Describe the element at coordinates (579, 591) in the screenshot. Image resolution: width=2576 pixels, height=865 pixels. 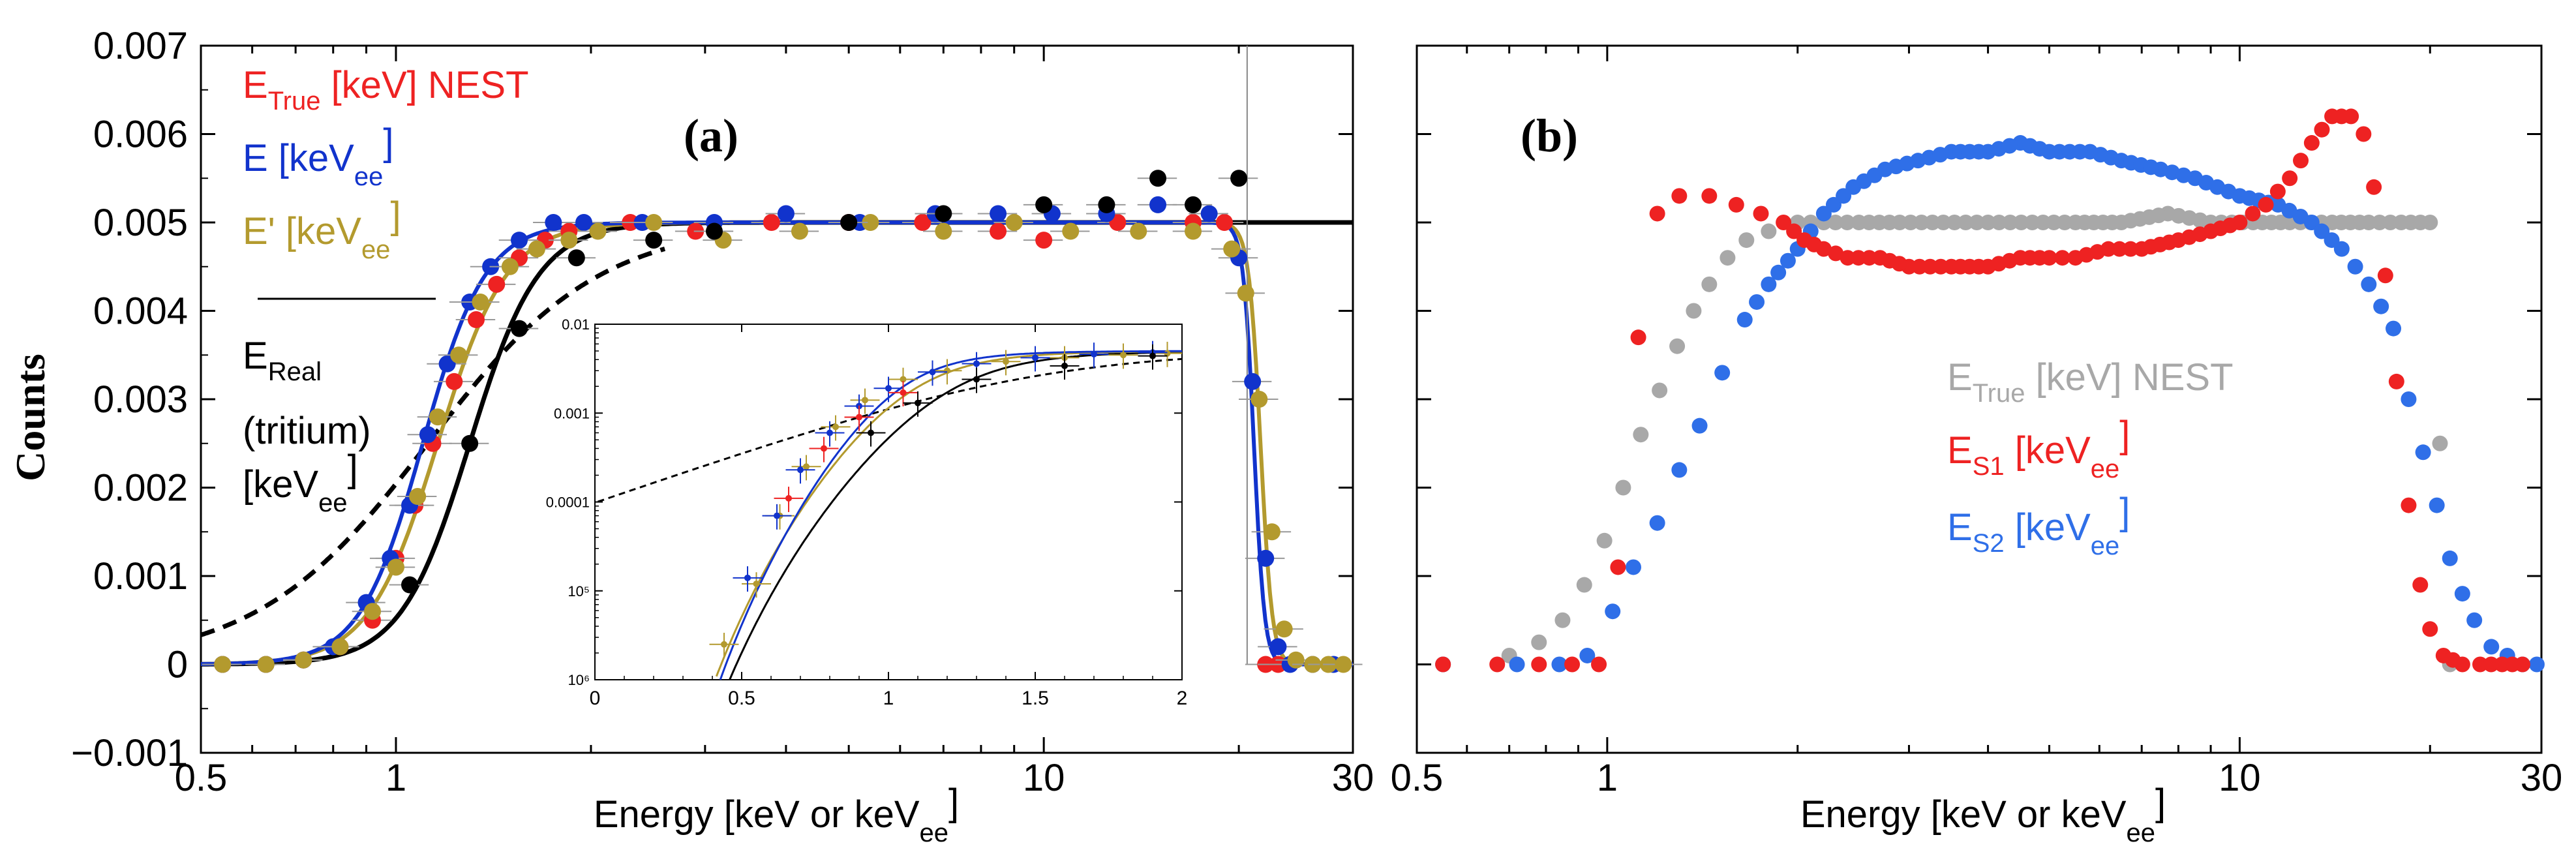
I see `inset-y-tick-label: 10⁵` at that location.